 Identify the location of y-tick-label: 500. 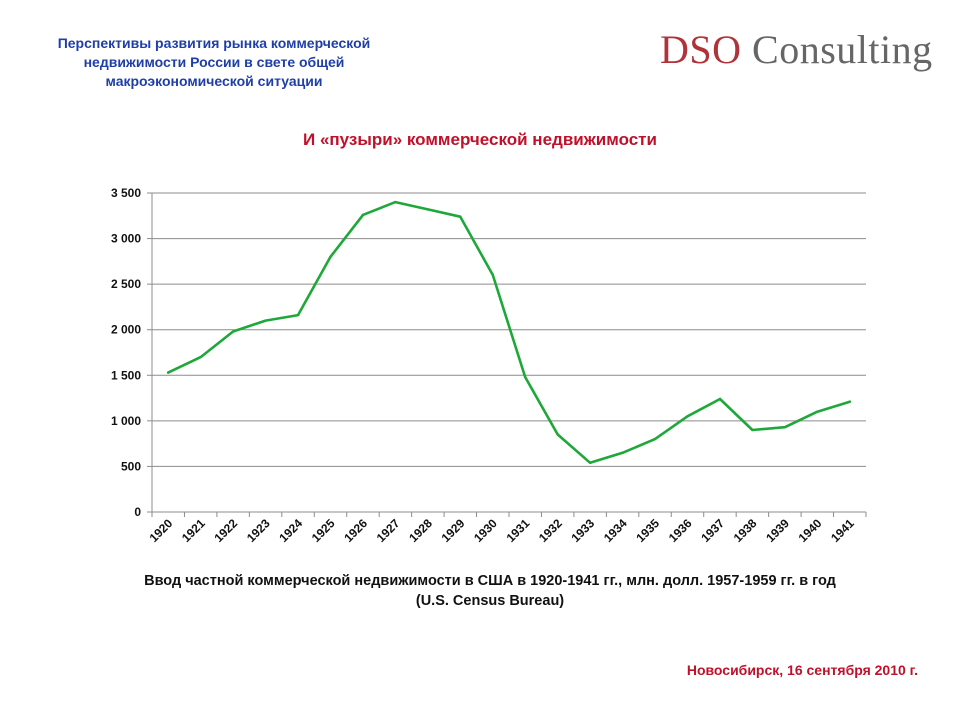
(131, 466).